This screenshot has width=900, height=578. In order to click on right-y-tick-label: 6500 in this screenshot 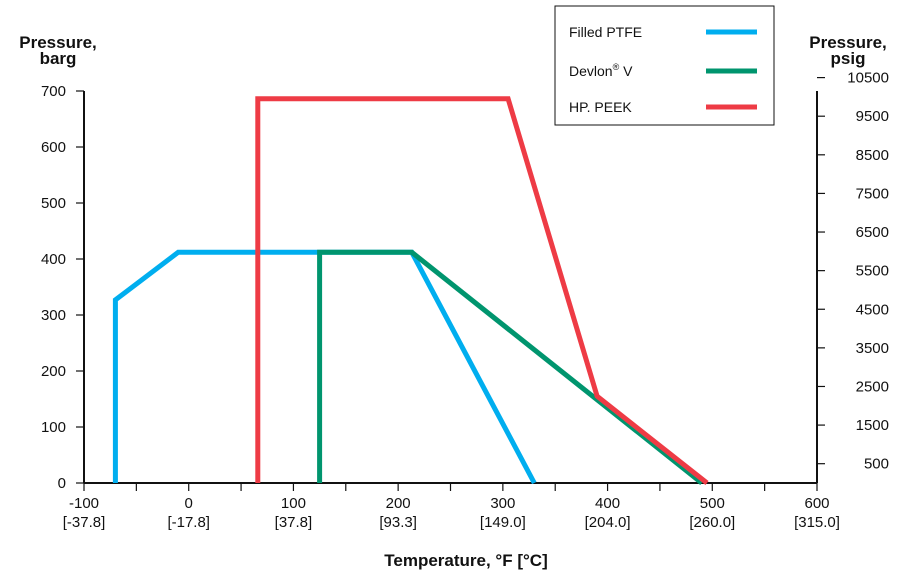, I will do `click(872, 232)`.